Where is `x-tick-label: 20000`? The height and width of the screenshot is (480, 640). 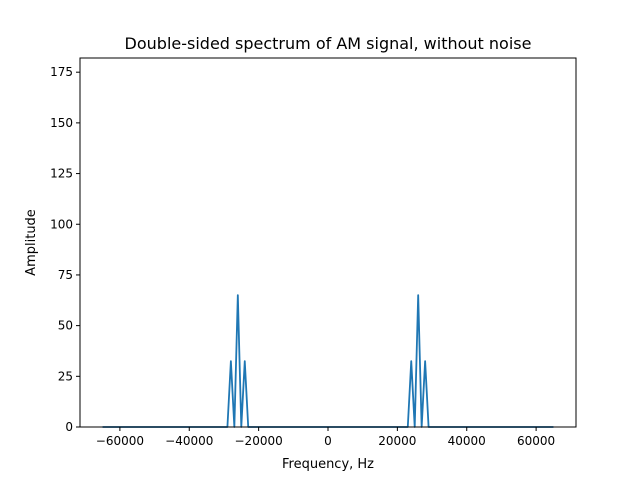 x-tick-label: 20000 is located at coordinates (397, 441).